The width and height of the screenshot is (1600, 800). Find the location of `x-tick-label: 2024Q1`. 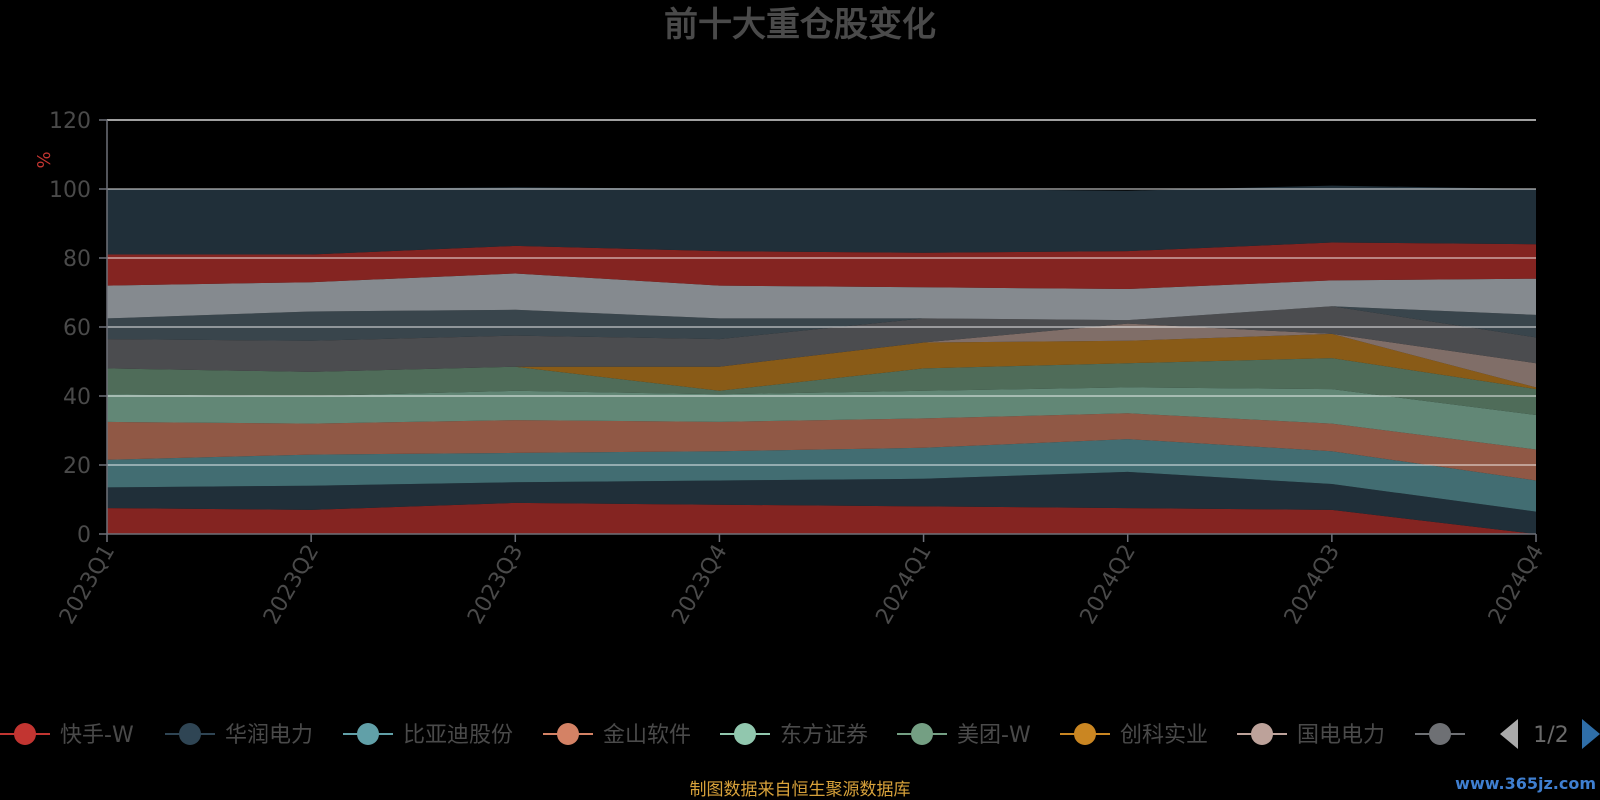

x-tick-label: 2024Q1 is located at coordinates (903, 585).